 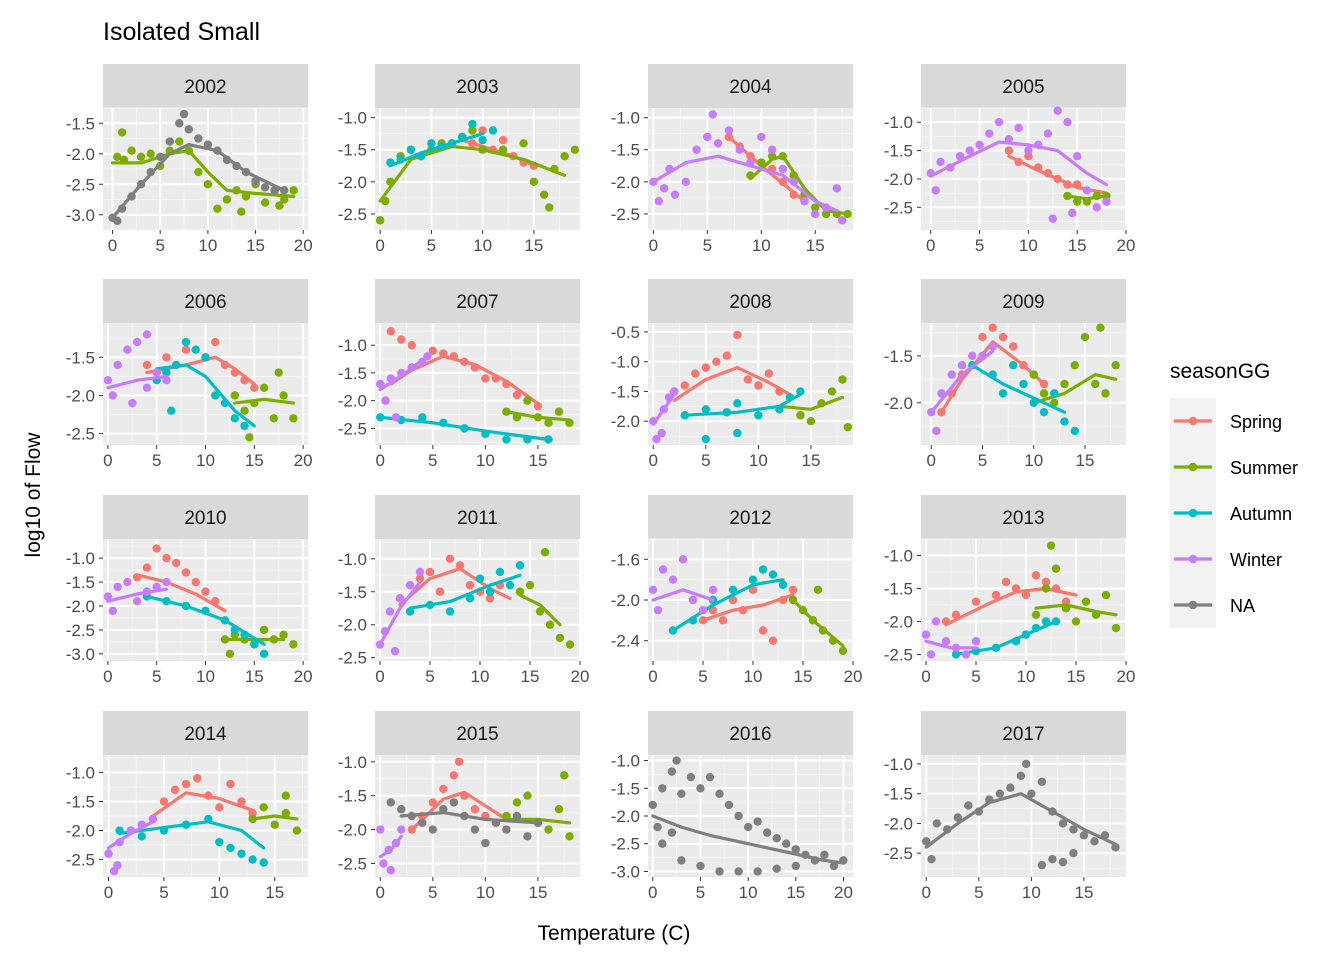 I want to click on legend: seasonGG Spring Summer Autumn Winter NA, so click(x=1251, y=493).